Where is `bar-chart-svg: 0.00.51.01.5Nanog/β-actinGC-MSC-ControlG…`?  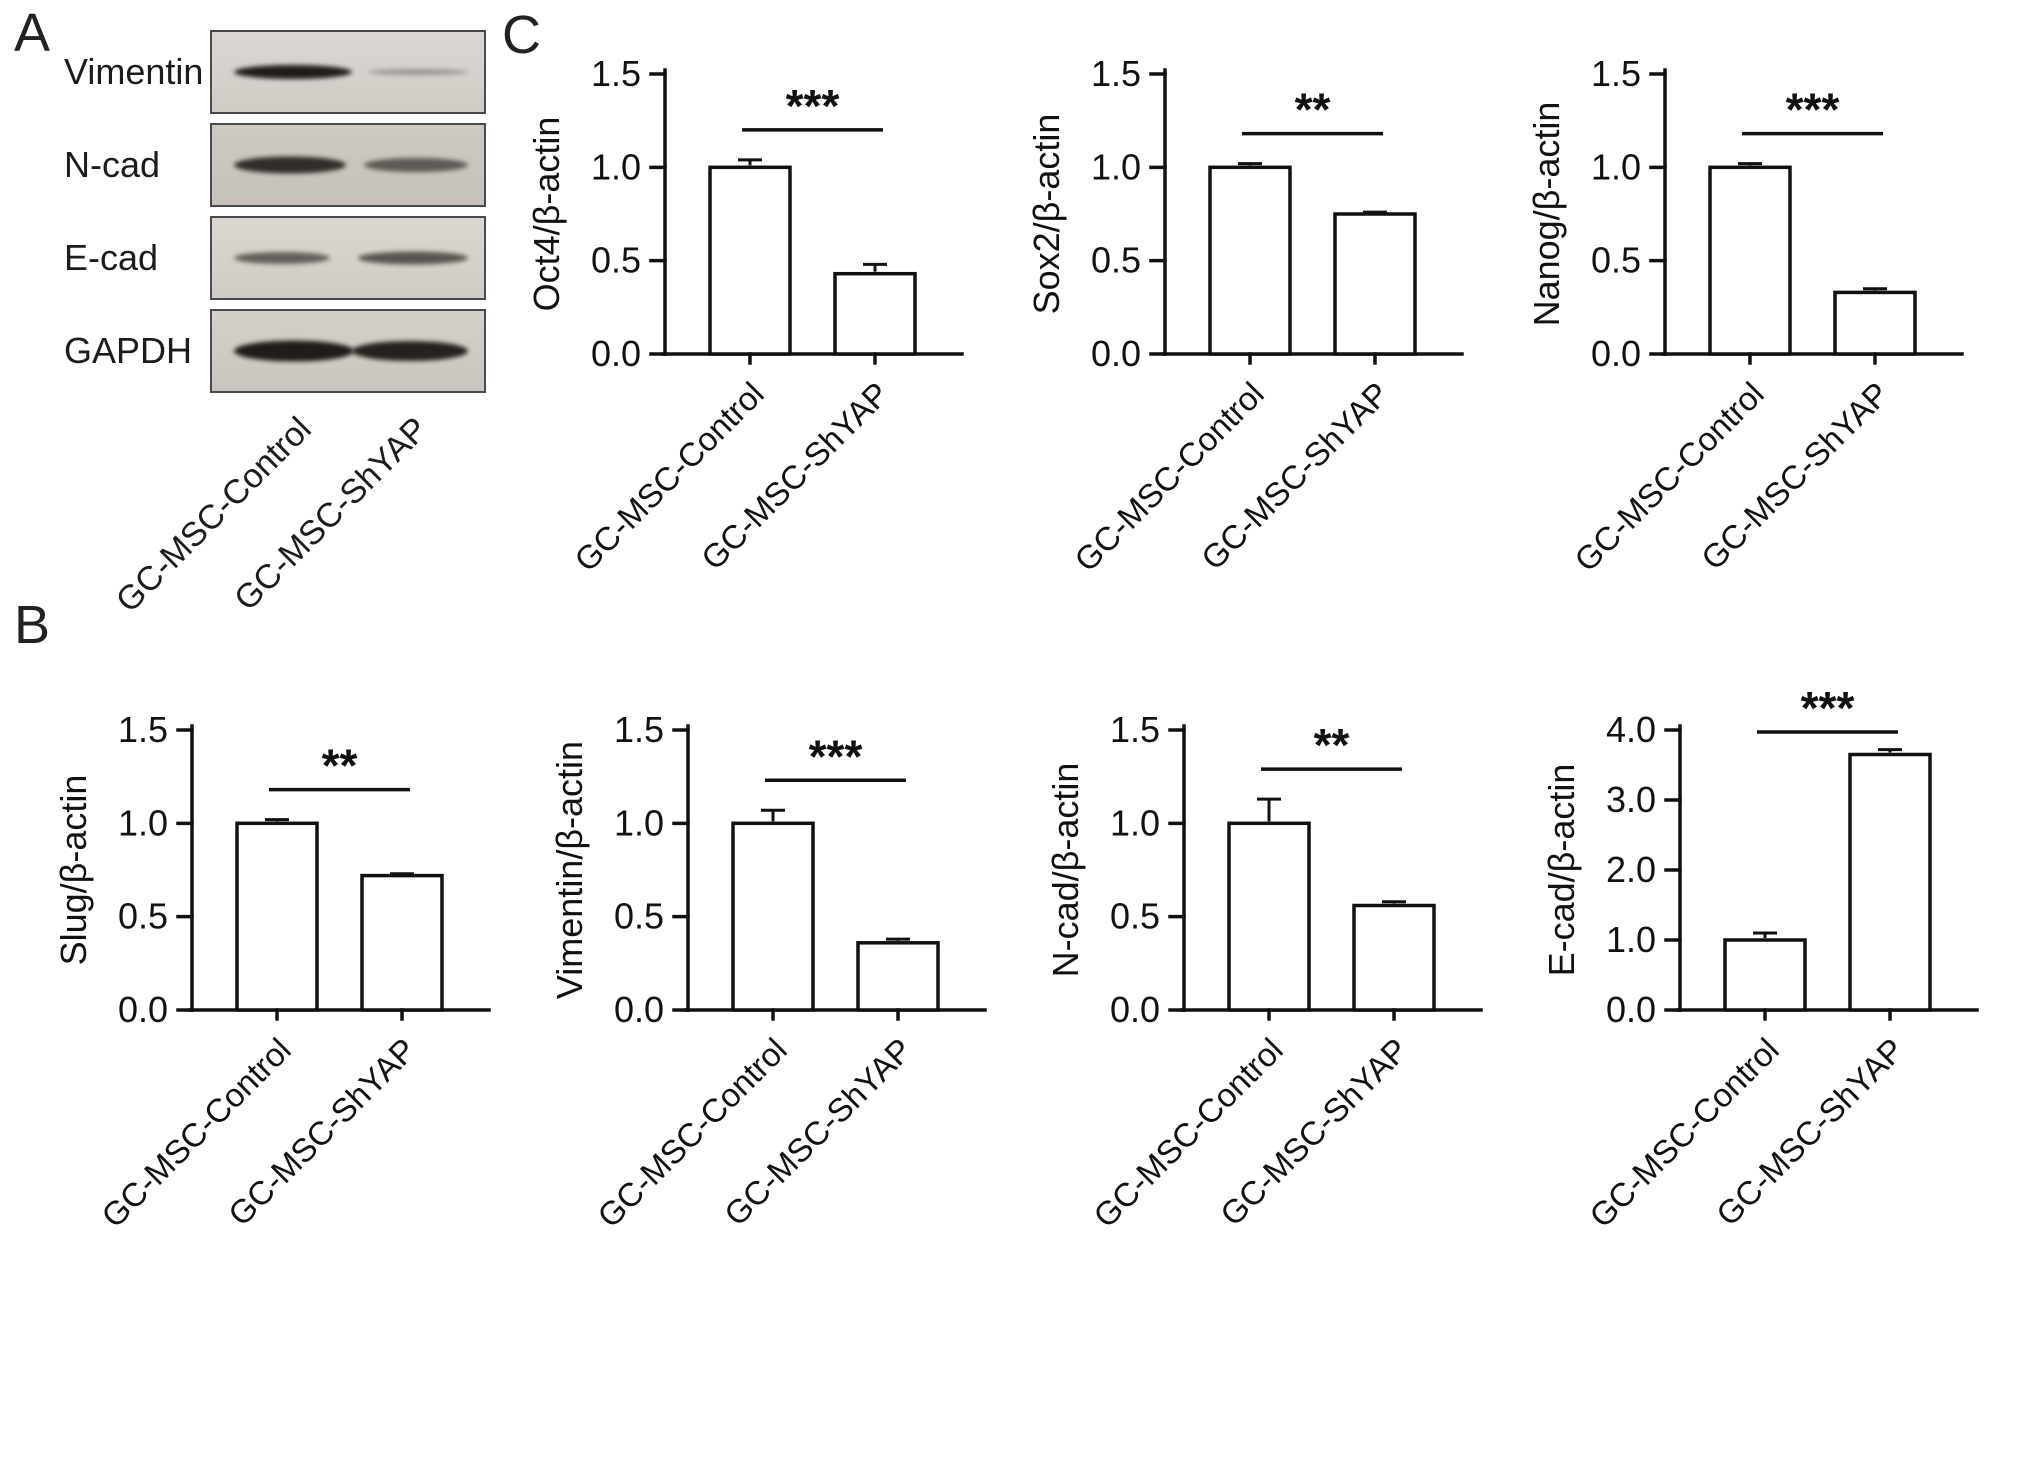 bar-chart-svg: 0.00.51.01.5Nanog/β-actinGC-MSC-ControlG… is located at coordinates (1745, 316).